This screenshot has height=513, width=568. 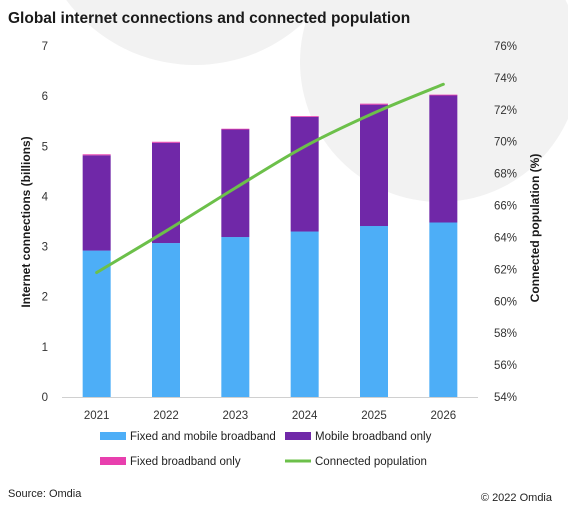 I want to click on y-tick-label: 2, so click(x=45, y=298).